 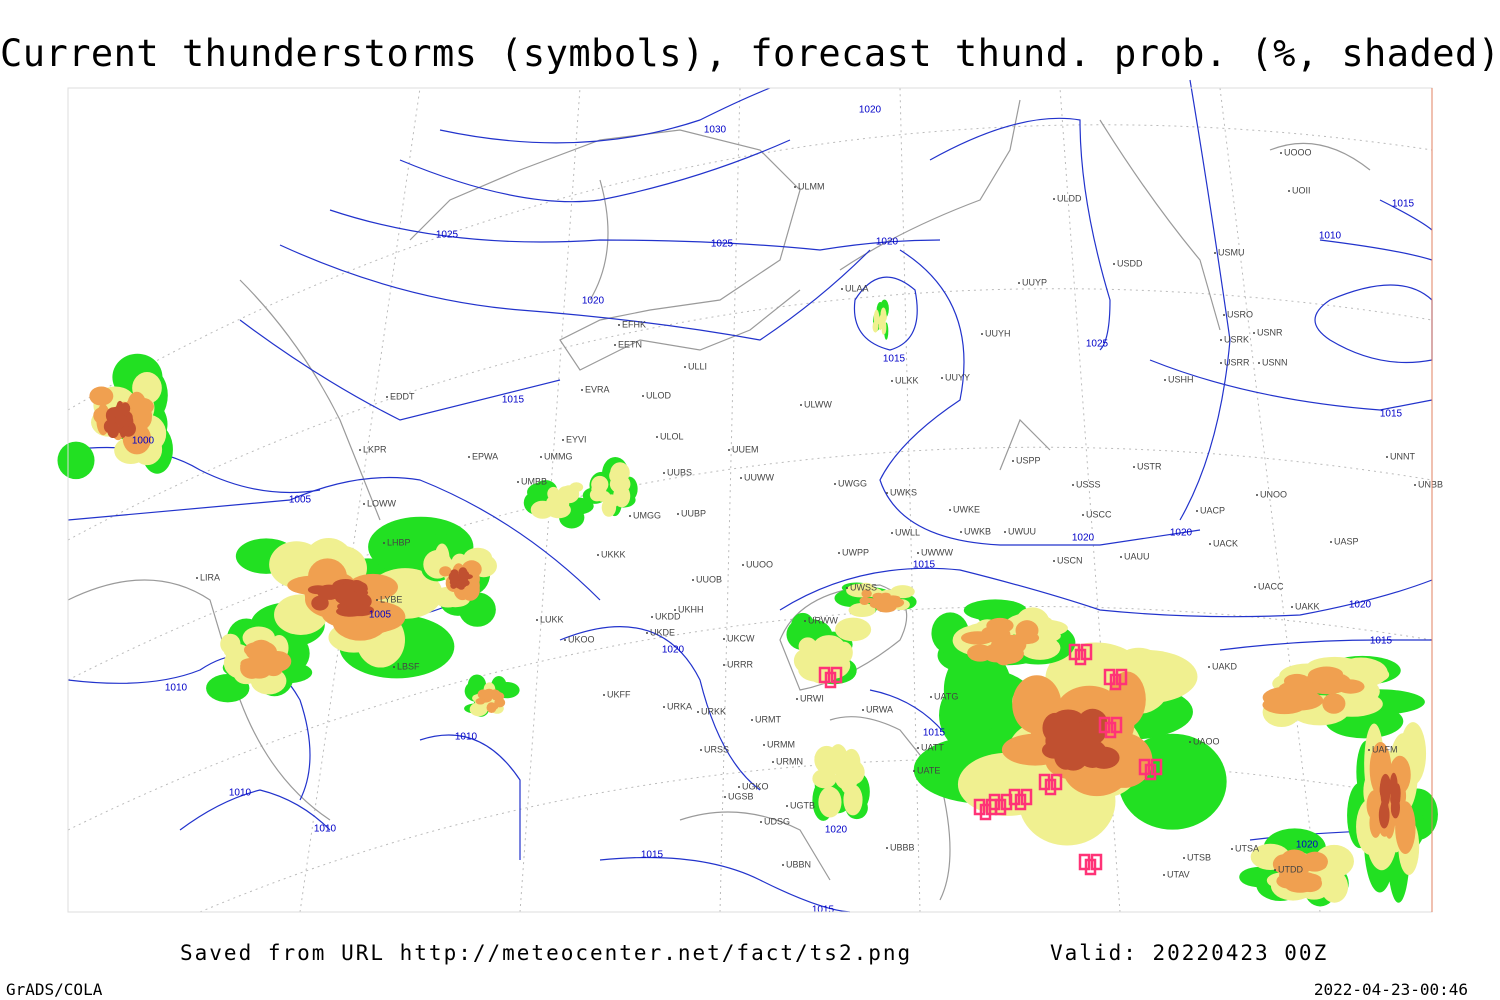 I want to click on station-label: UUWW, so click(x=759, y=477).